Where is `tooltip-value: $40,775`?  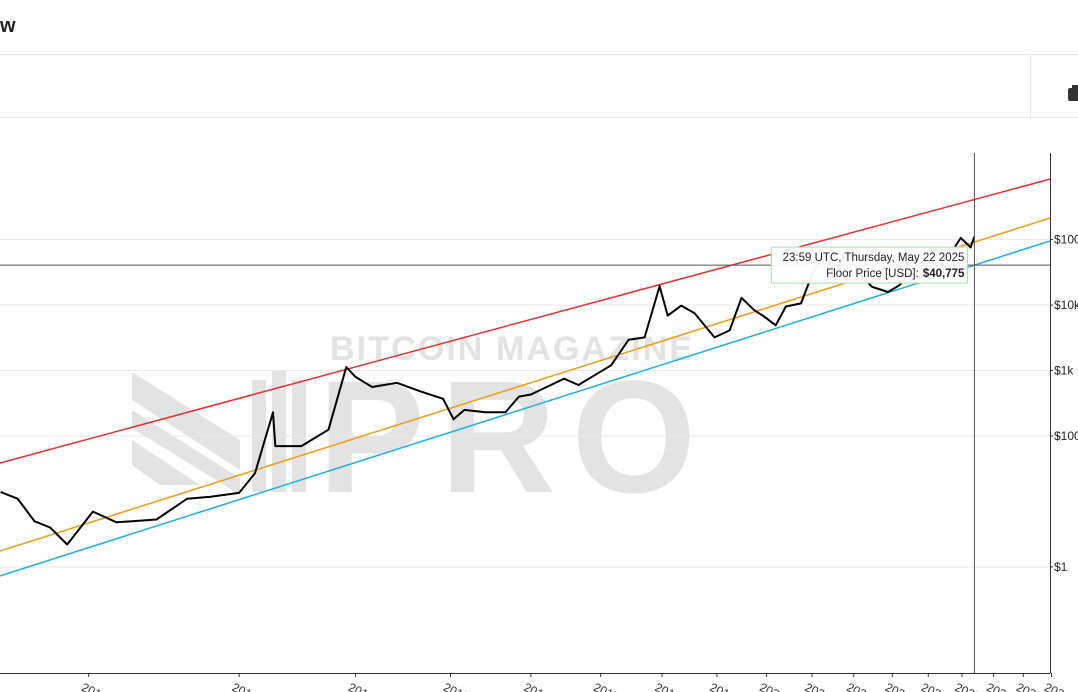
tooltip-value: $40,775 is located at coordinates (944, 274).